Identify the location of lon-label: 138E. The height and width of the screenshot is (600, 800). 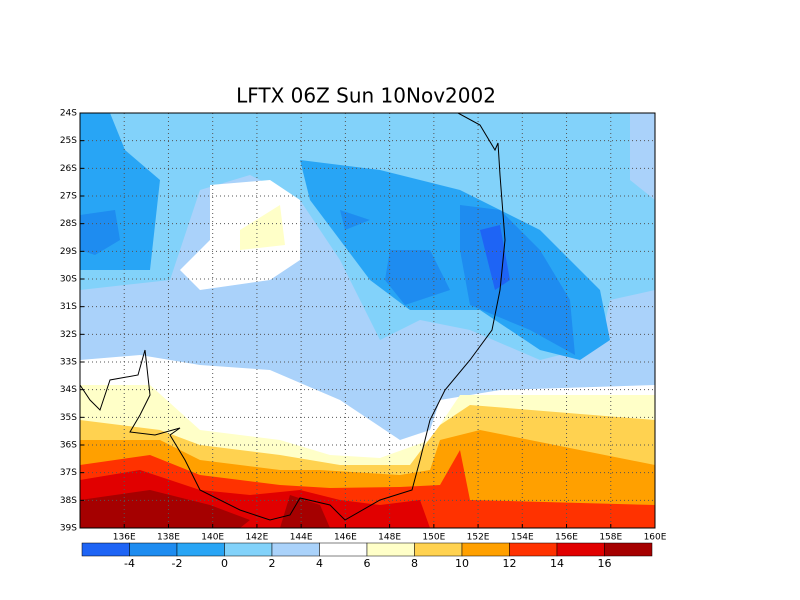
(168, 538).